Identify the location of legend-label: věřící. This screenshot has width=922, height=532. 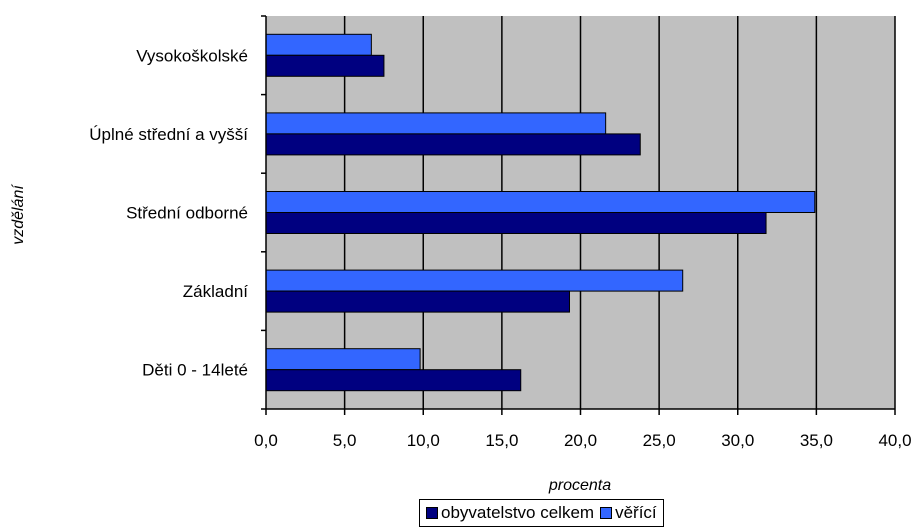
(636, 512).